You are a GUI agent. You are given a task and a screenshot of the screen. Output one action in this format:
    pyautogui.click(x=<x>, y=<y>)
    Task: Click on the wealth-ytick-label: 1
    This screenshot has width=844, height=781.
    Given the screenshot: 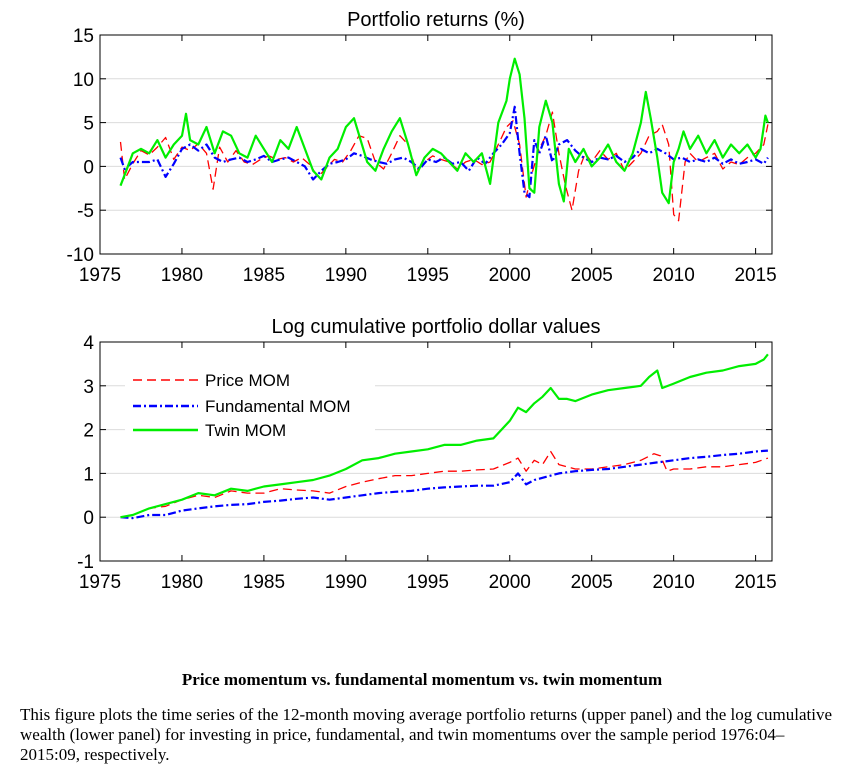 What is the action you would take?
    pyautogui.click(x=88, y=474)
    